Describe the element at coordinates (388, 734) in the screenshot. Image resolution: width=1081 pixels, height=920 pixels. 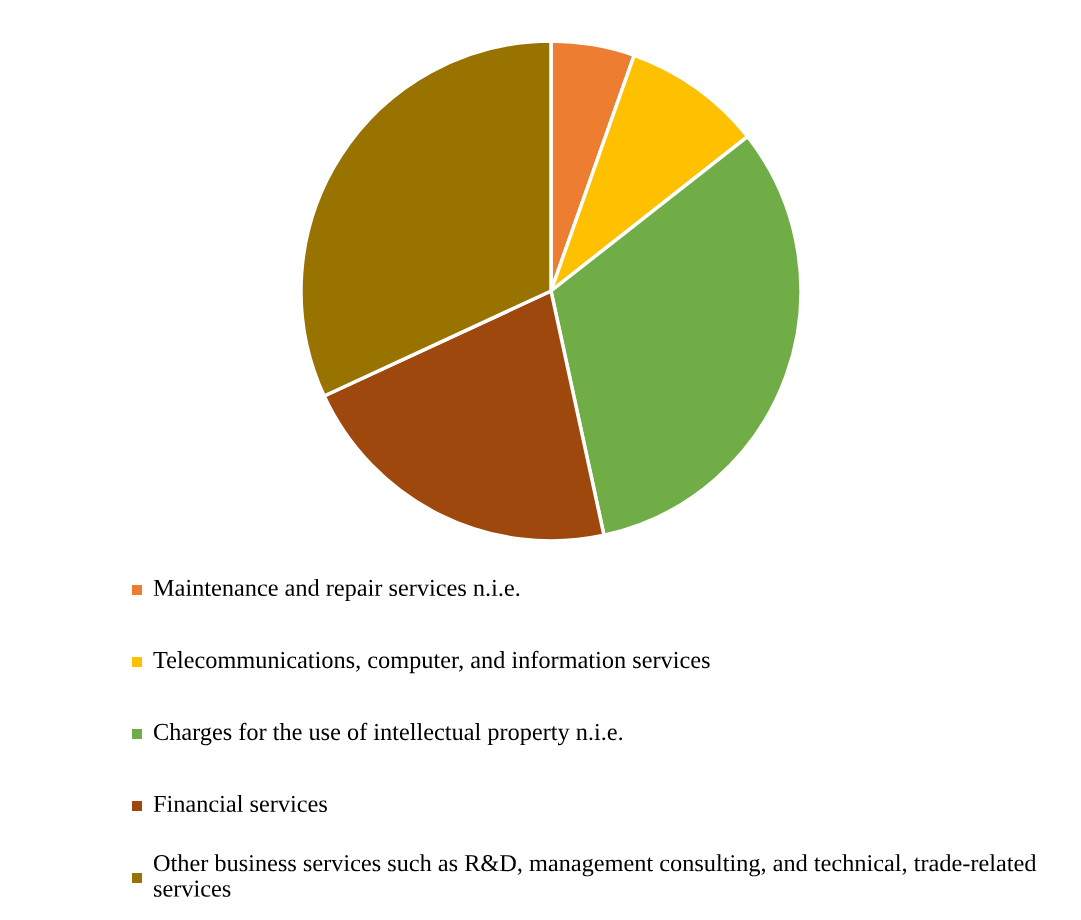
I see `legend-label: Charges for the use of intellectual property n.i.e.` at that location.